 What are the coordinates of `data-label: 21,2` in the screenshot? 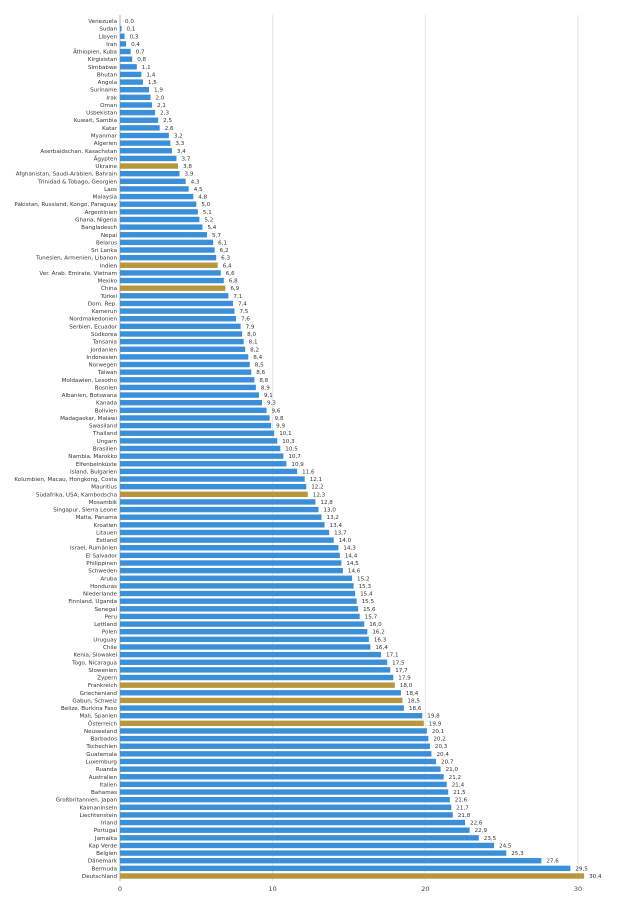 It's located at (455, 778).